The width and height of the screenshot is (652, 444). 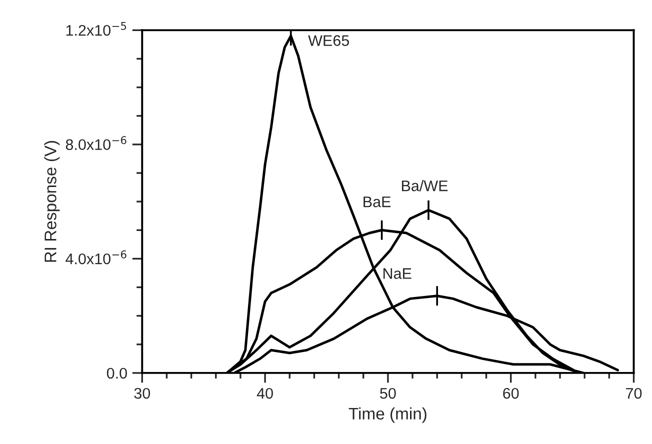 I want to click on x-tick-label: 30, so click(x=142, y=393).